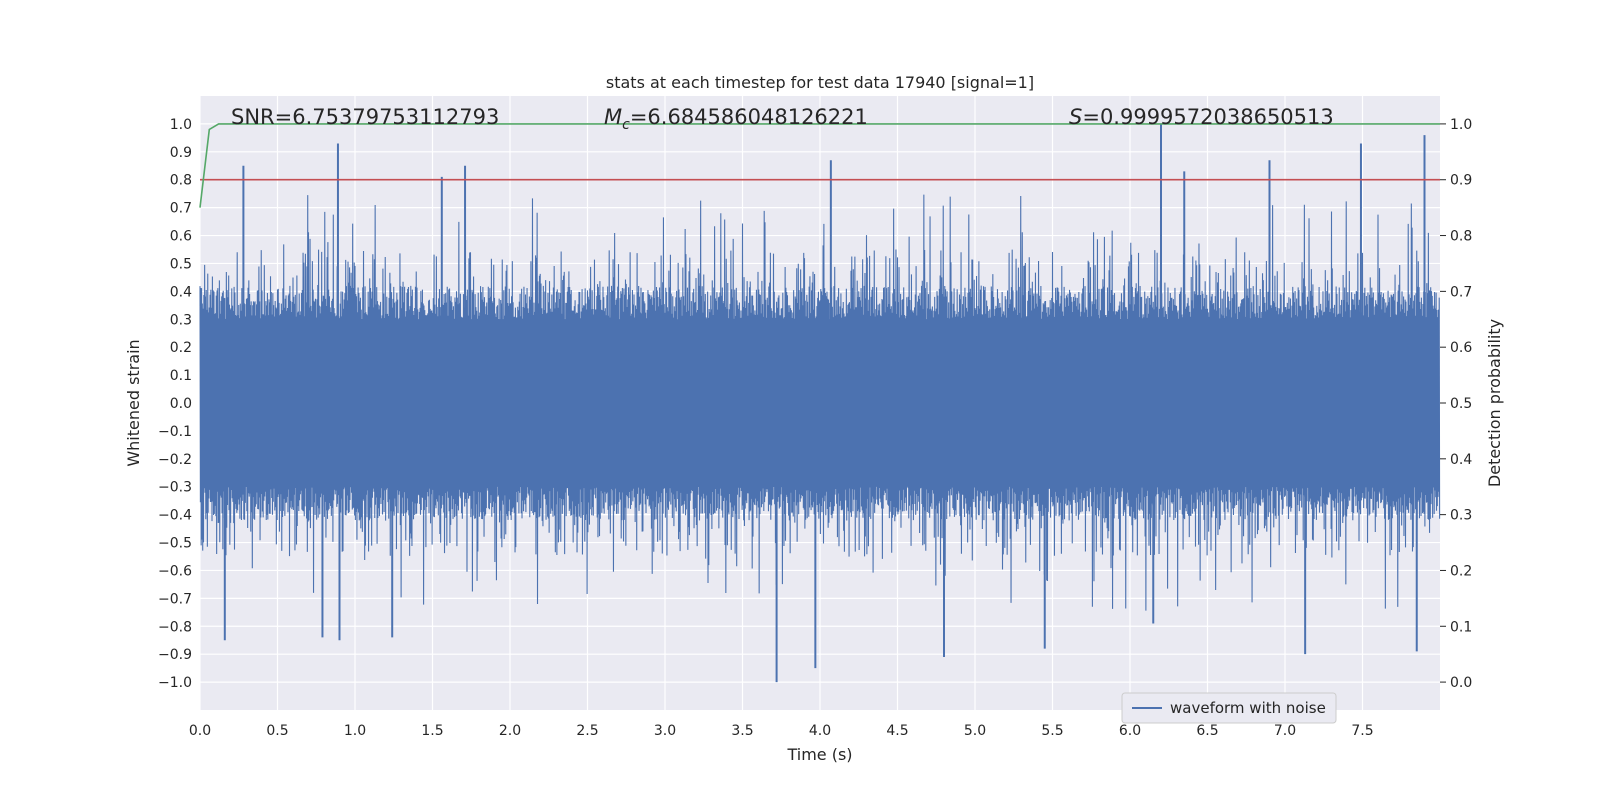 The height and width of the screenshot is (800, 1600). What do you see at coordinates (181, 264) in the screenshot?
I see `y-tick-label-15: 0.5` at bounding box center [181, 264].